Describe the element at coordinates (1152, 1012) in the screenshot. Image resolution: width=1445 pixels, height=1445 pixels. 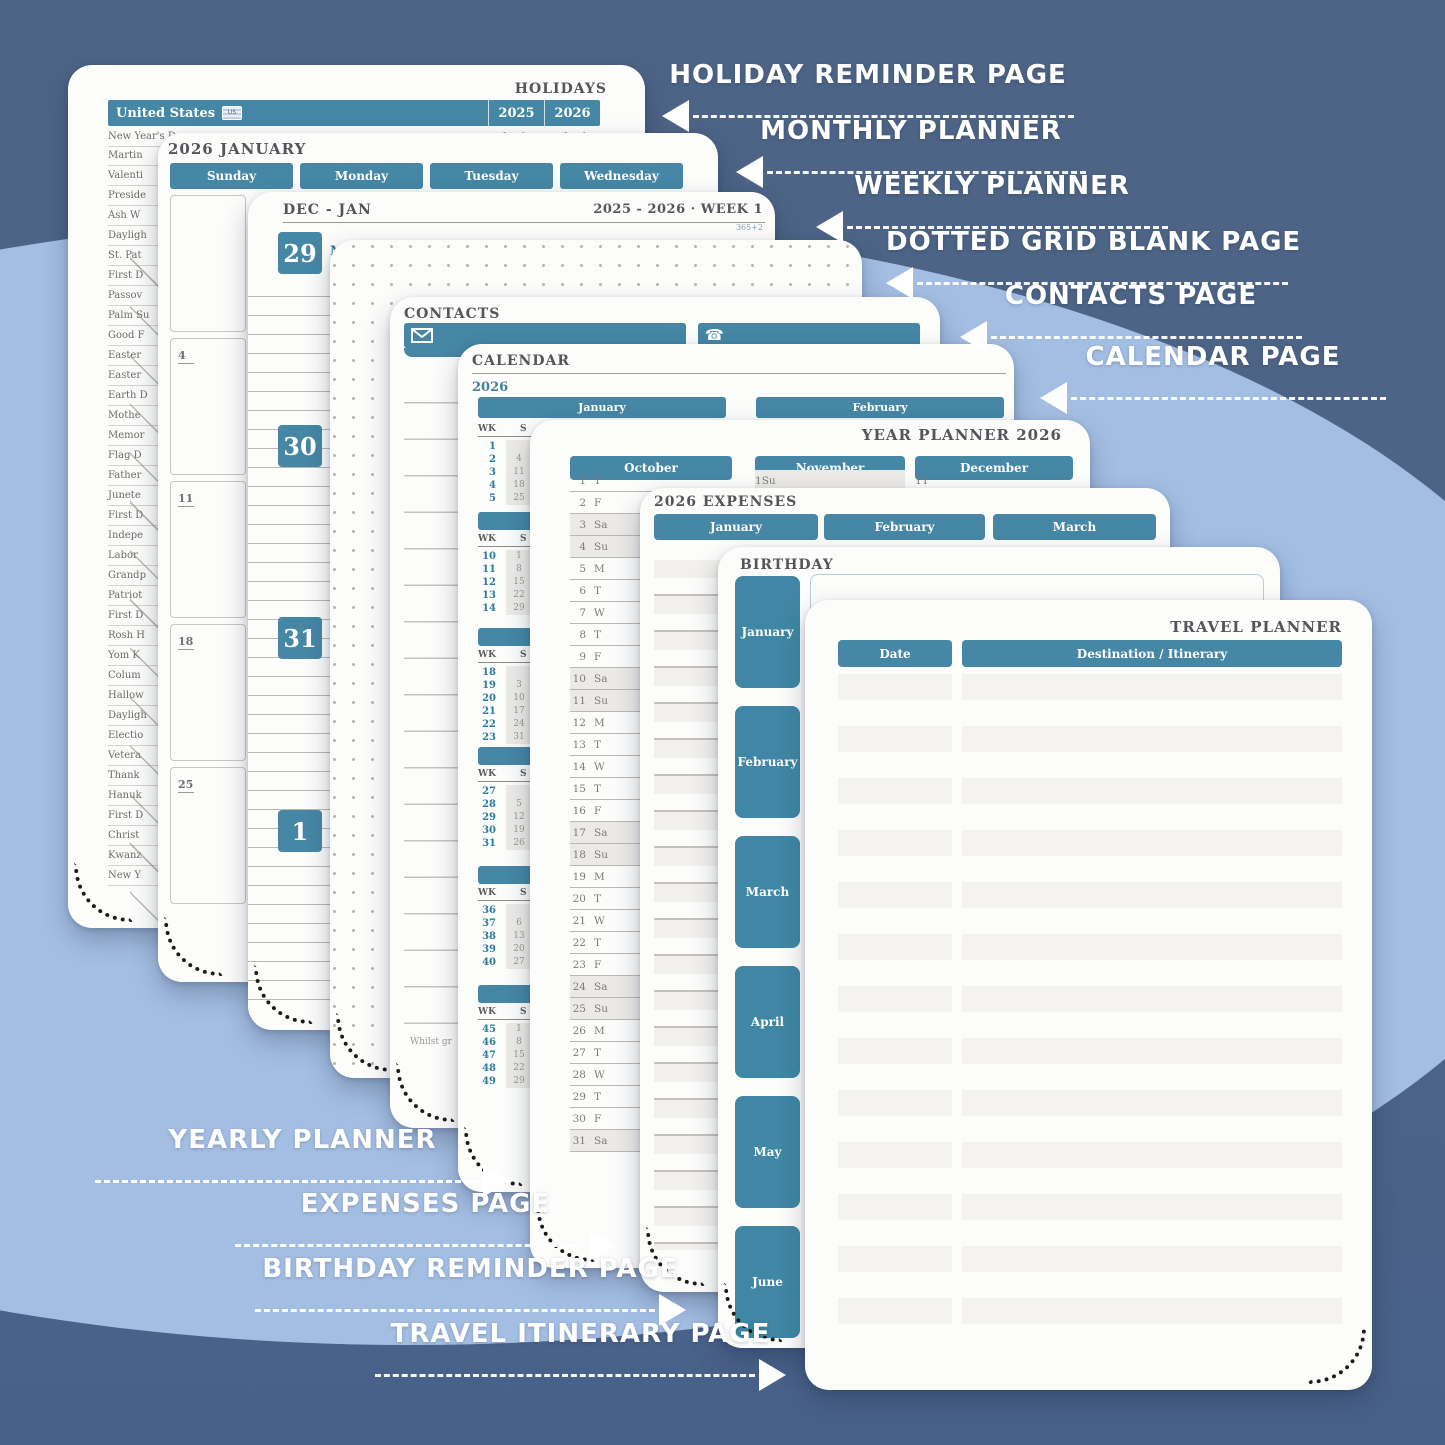
I see `destination-rows` at that location.